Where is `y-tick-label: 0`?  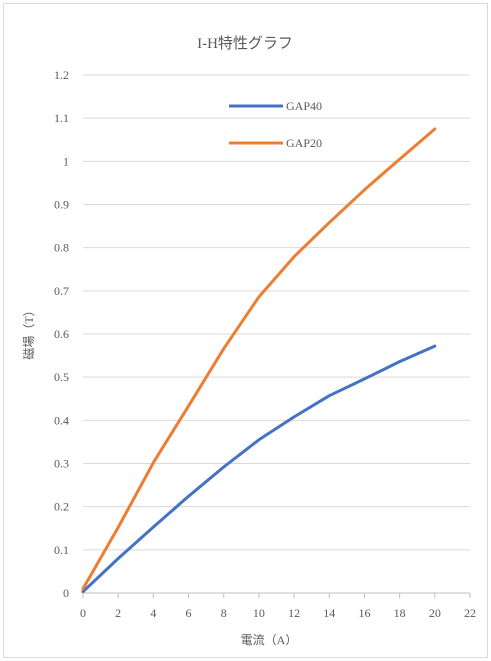
y-tick-label: 0 is located at coordinates (66, 593).